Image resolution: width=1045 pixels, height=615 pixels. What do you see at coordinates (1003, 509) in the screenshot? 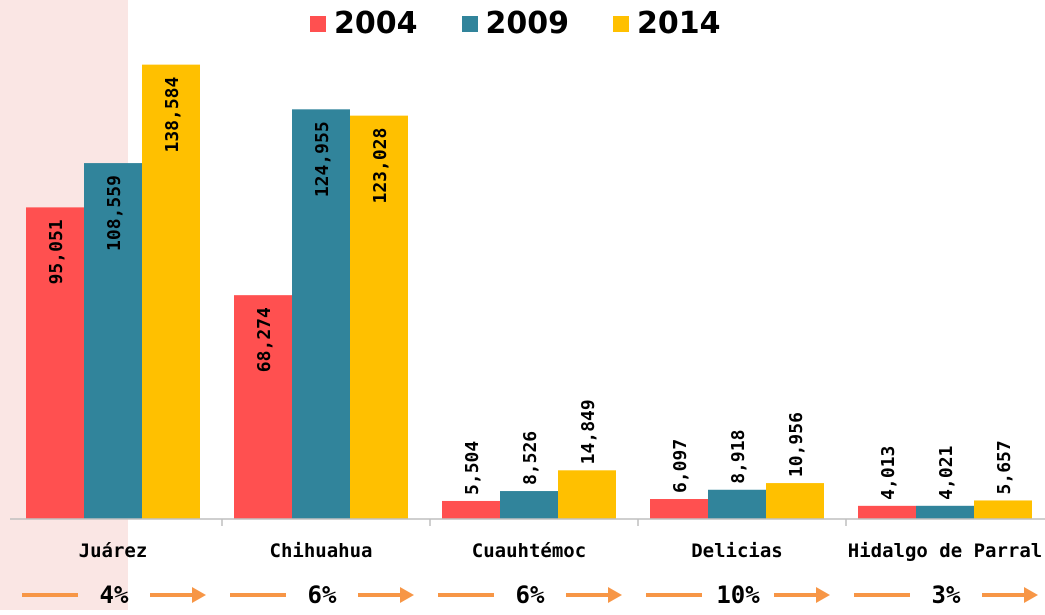
I see `bar-hidalgo-de-parral-2014` at bounding box center [1003, 509].